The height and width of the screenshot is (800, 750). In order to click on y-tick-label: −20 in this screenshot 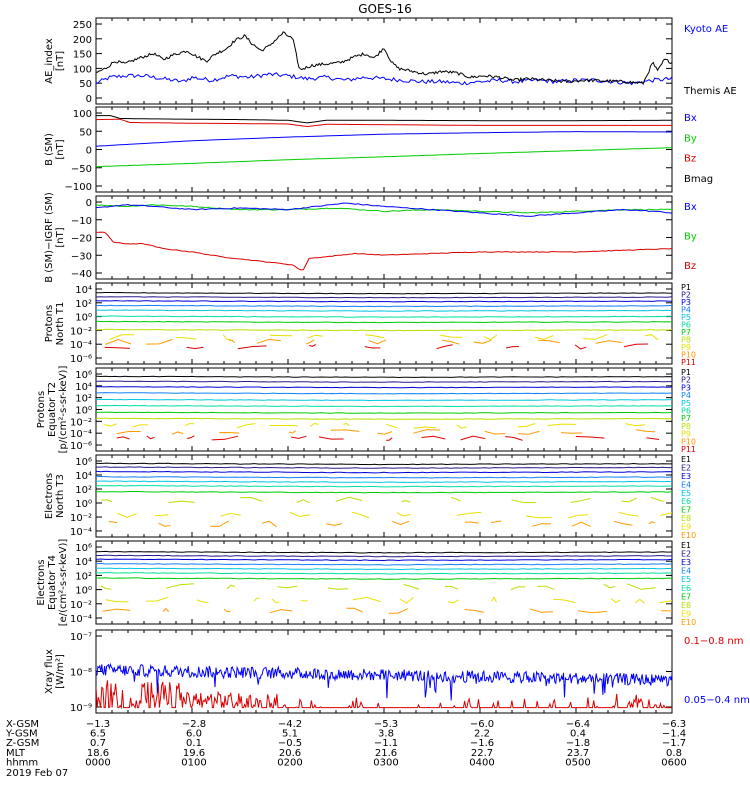, I will do `click(81, 239)`.